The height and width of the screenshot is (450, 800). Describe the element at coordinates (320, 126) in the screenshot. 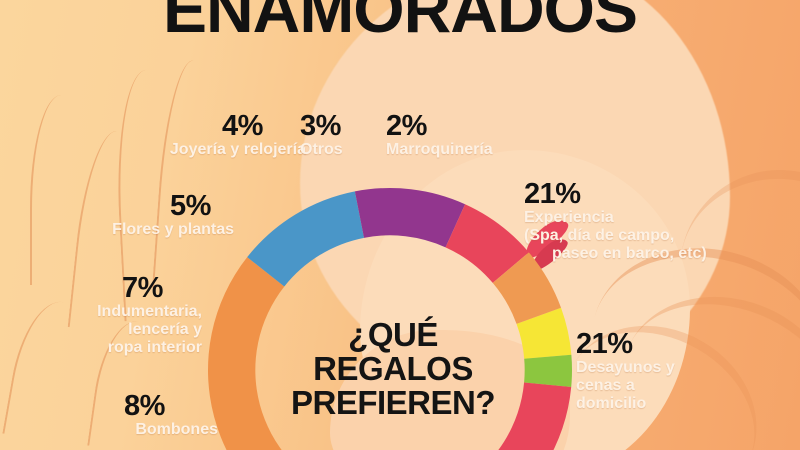

I see `label-otros-value: 3%` at that location.